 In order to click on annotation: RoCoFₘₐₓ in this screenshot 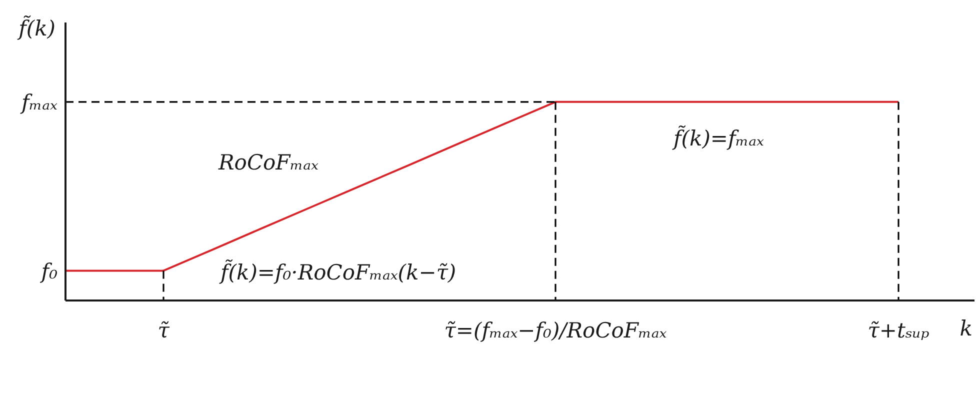, I will do `click(268, 162)`.